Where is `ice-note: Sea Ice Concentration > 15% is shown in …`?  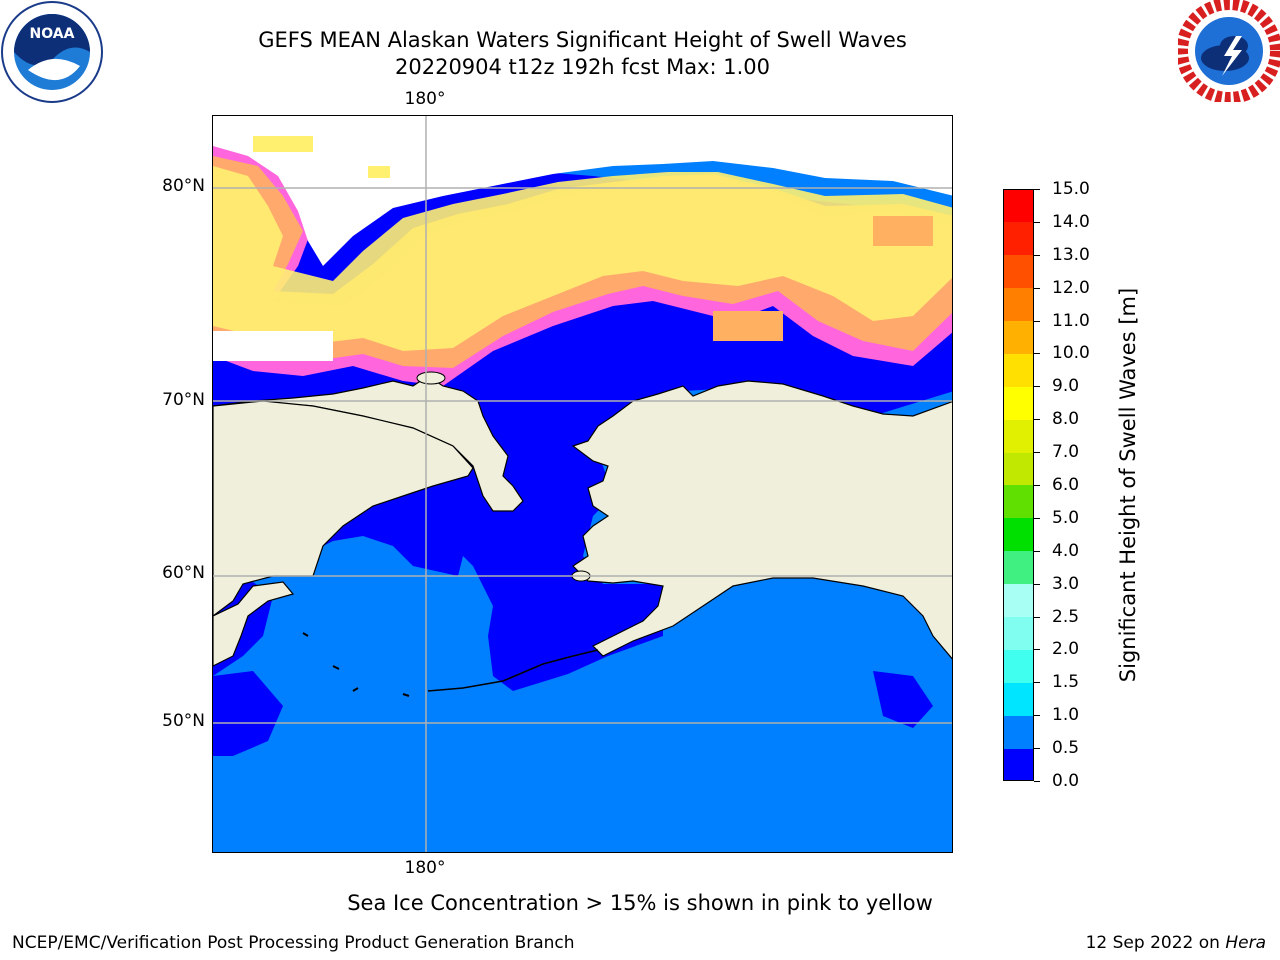
ice-note: Sea Ice Concentration > 15% is shown in … is located at coordinates (640, 903).